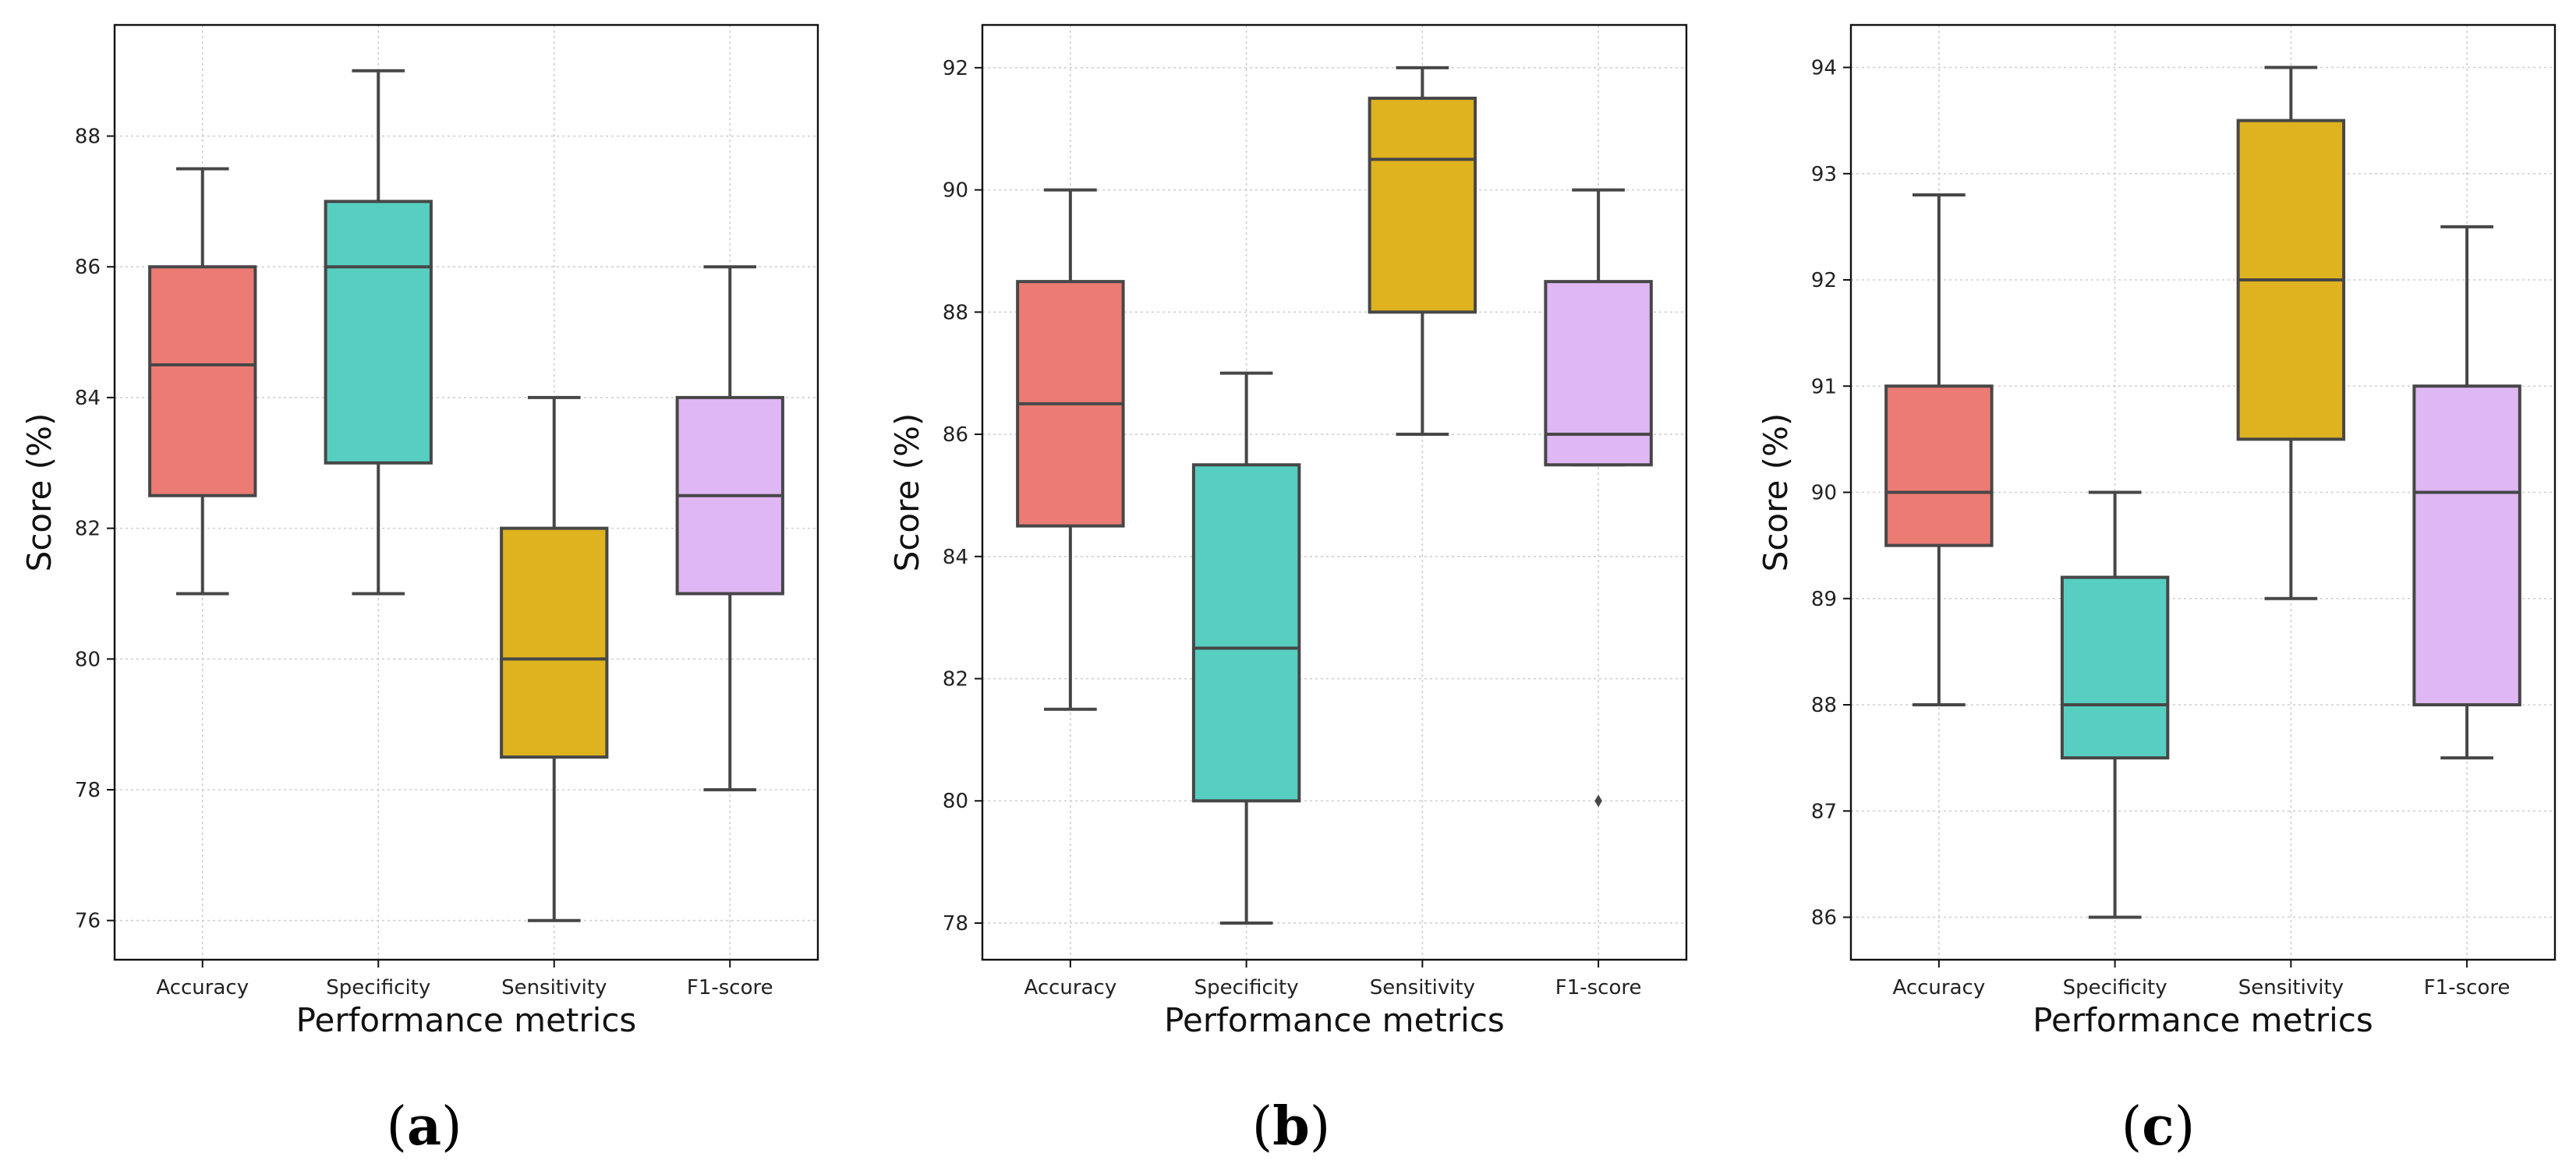 This screenshot has height=1171, width=2576. I want to click on y-tick-label: 94, so click(1824, 68).